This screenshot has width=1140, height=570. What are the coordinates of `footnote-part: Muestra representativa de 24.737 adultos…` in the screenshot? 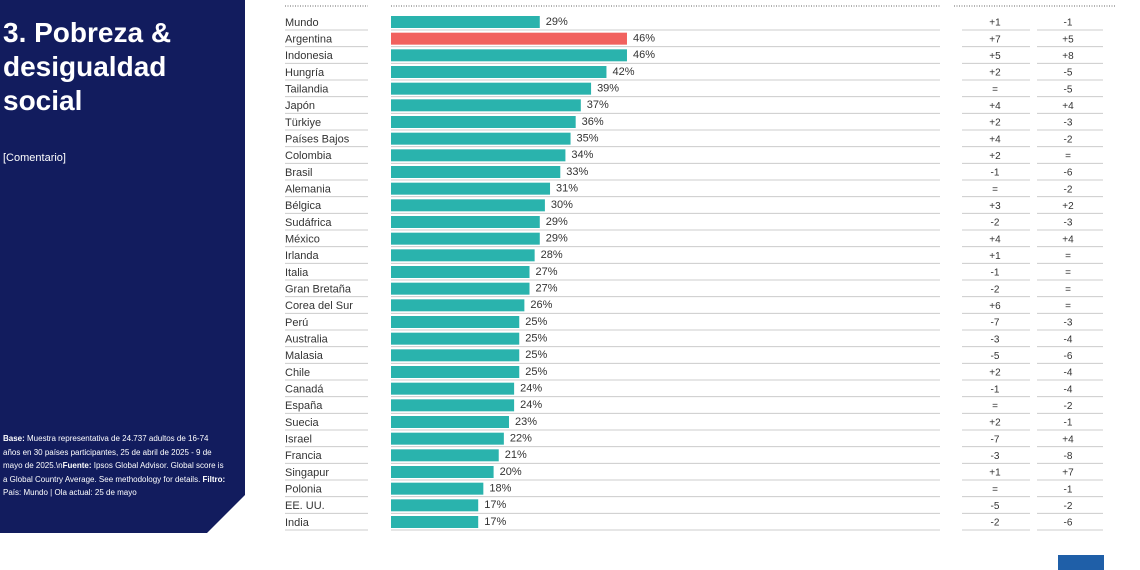 It's located at (107, 452).